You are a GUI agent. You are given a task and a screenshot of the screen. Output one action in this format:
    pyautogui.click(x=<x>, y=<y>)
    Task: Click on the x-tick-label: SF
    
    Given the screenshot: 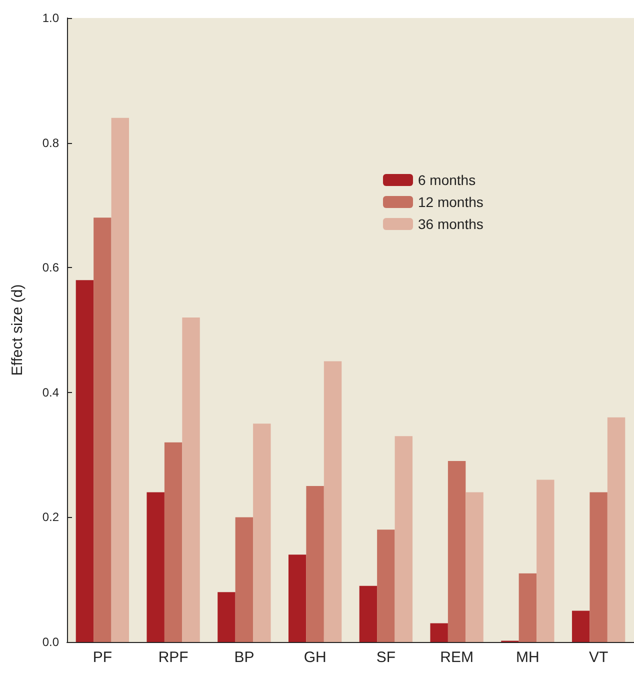 What is the action you would take?
    pyautogui.click(x=386, y=657)
    